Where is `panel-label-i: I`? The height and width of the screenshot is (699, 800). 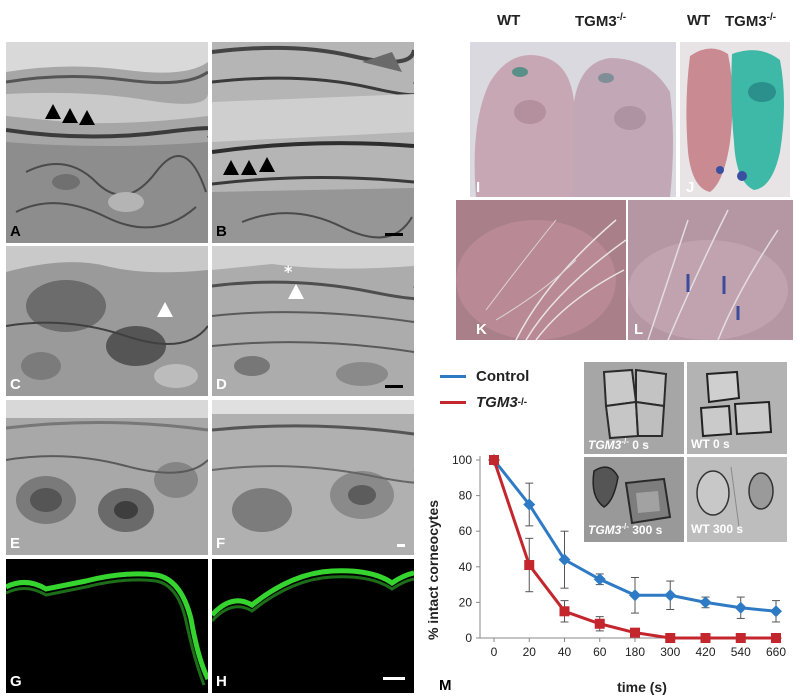 panel-label-i: I is located at coordinates (478, 187).